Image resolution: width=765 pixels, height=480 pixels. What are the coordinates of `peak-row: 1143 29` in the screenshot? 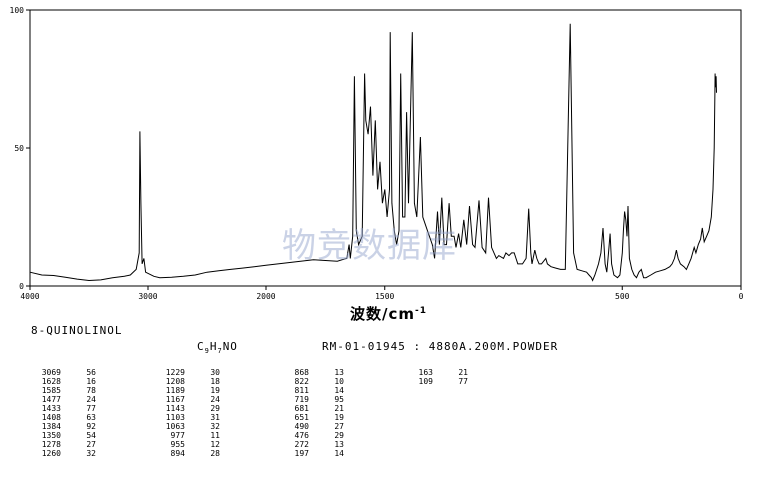 It's located at (217, 408).